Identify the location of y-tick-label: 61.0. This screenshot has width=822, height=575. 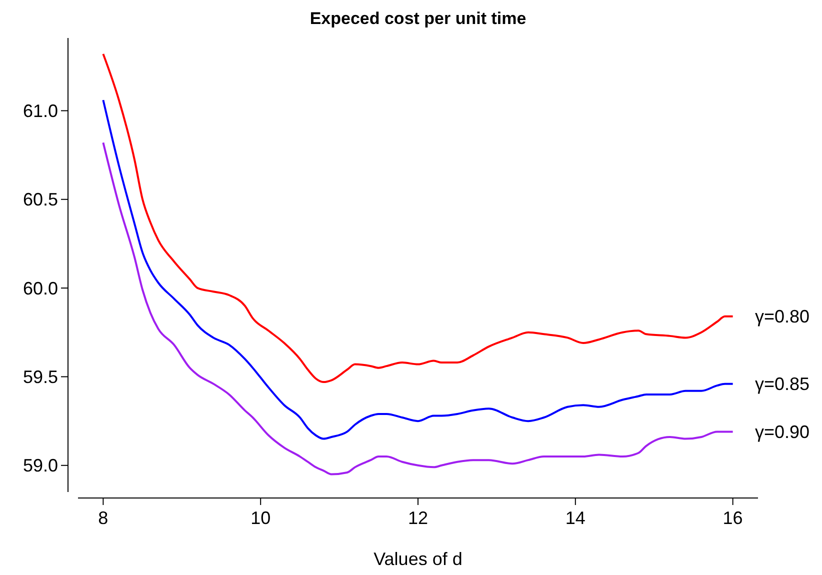
(40, 111).